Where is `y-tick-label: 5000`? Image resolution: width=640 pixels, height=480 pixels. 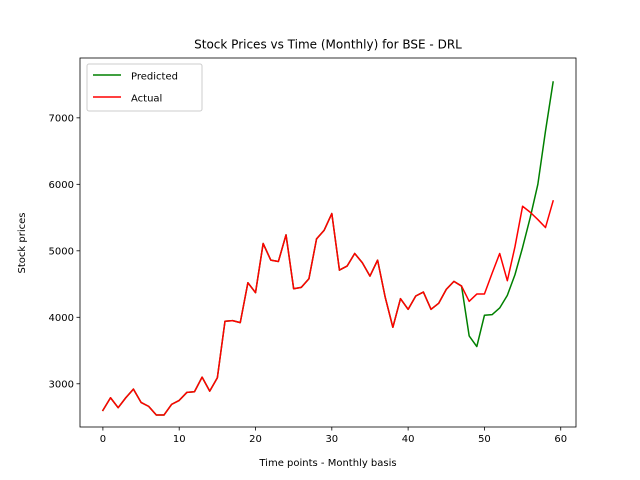
y-tick-label: 5000 is located at coordinates (61, 251).